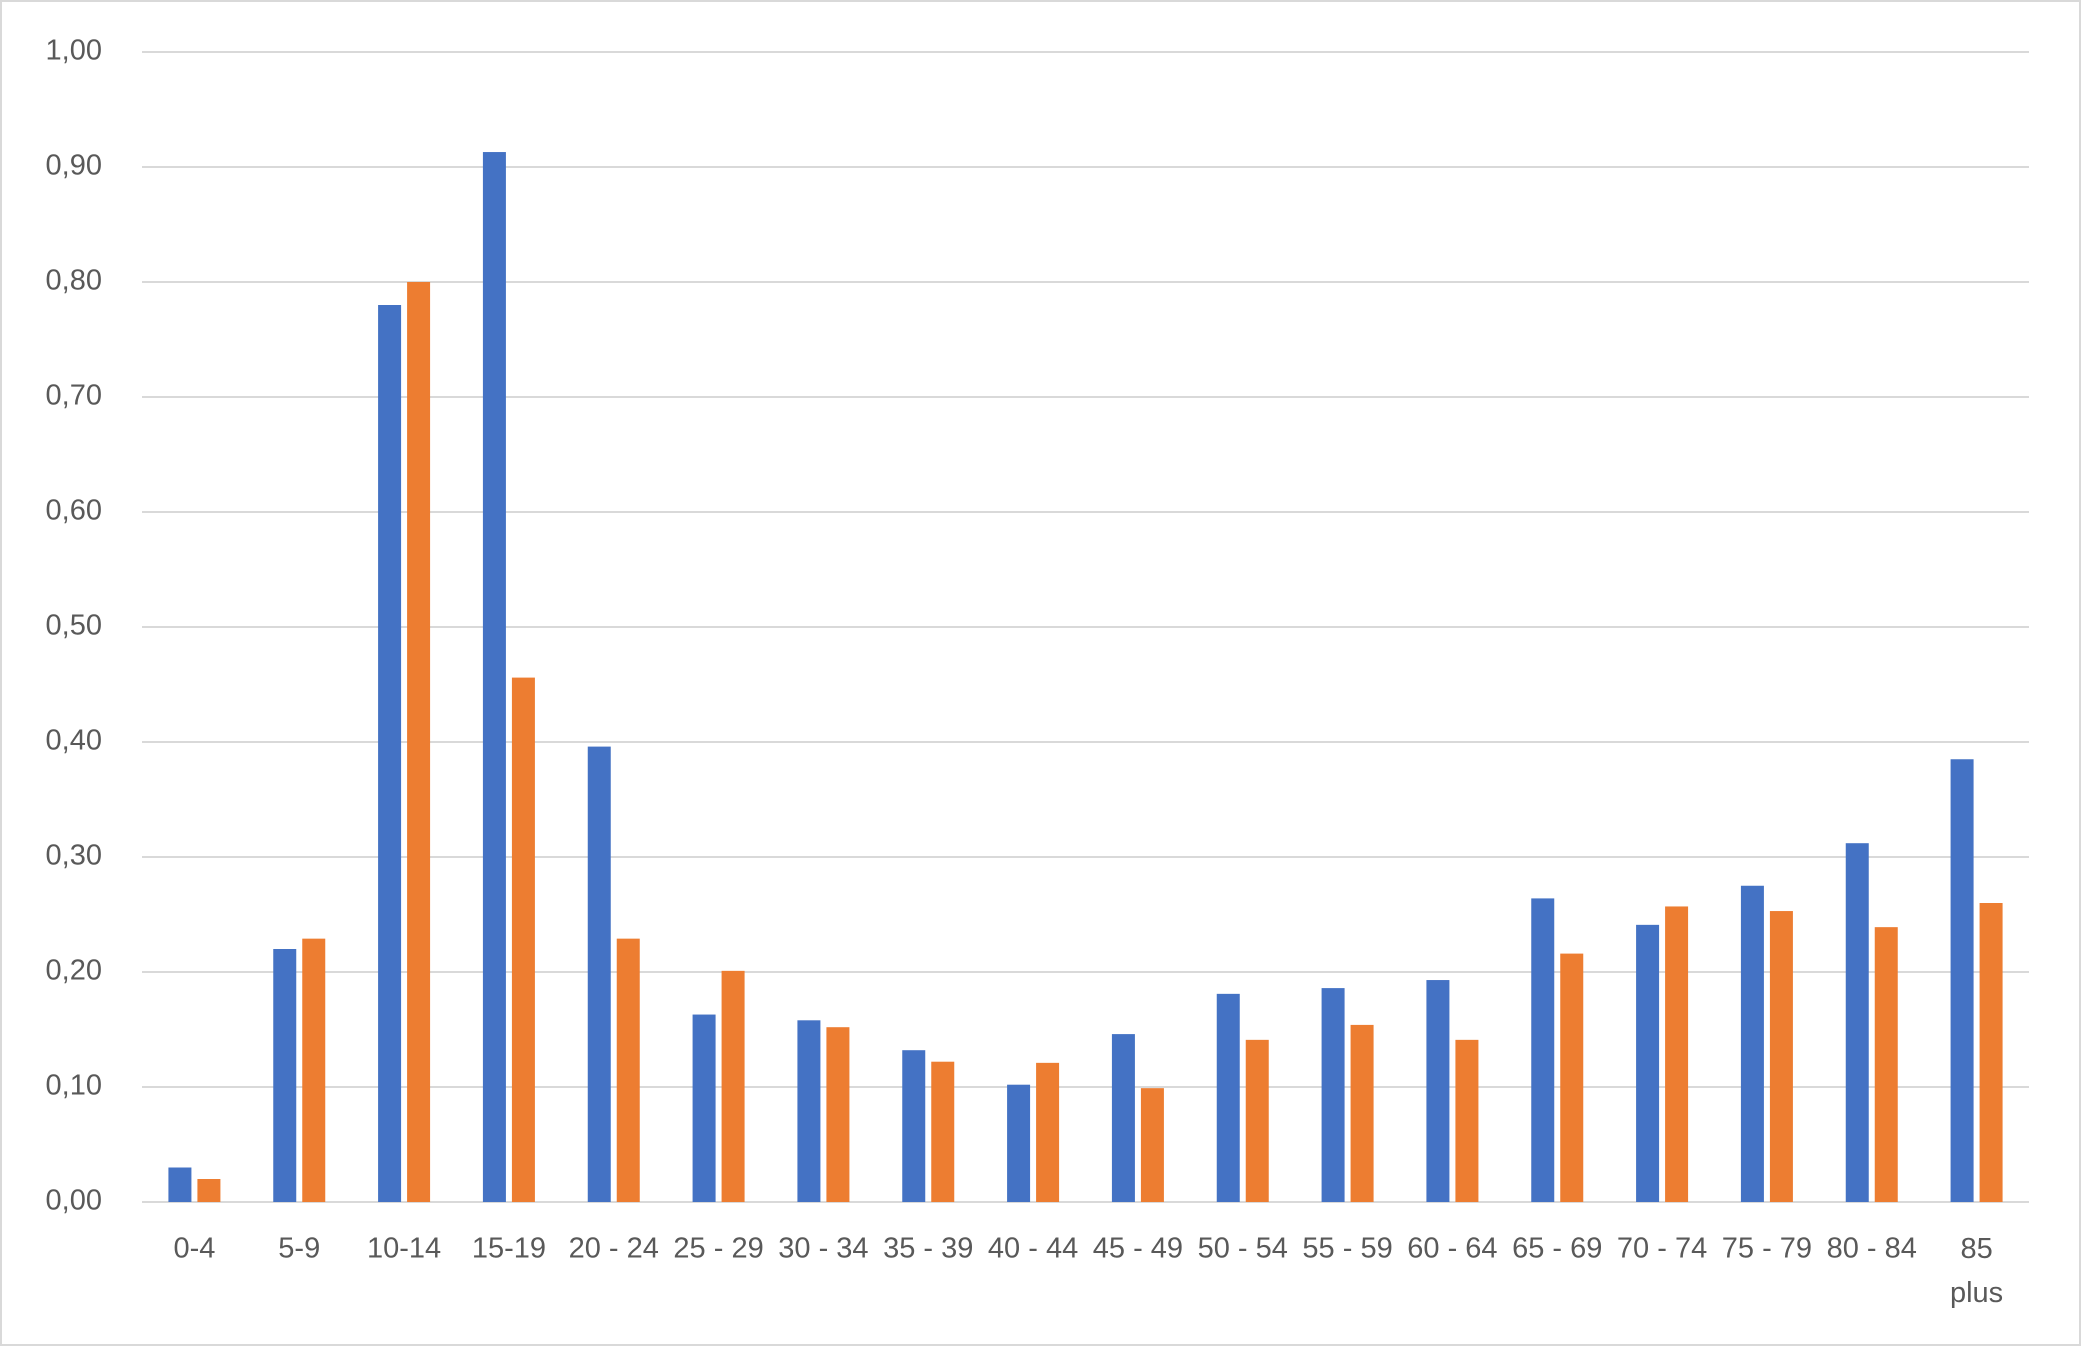 Image resolution: width=2081 pixels, height=1346 pixels. I want to click on x-tick-label: 75 - 79, so click(1767, 1249).